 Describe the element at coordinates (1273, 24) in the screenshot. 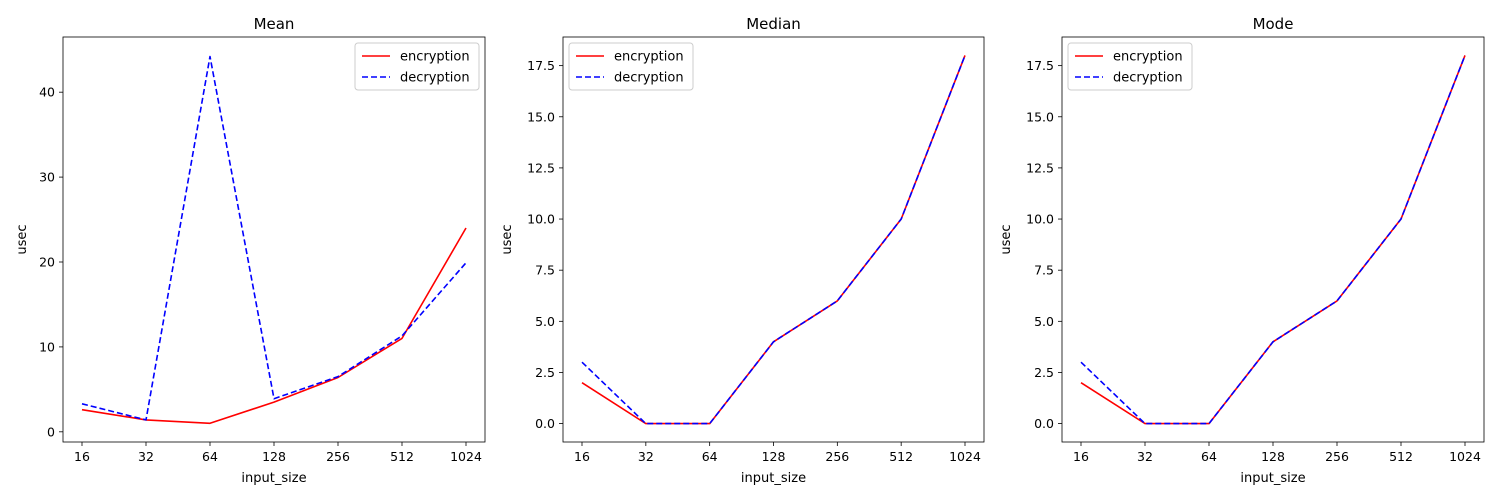

I see `subplot-title: Mode` at that location.